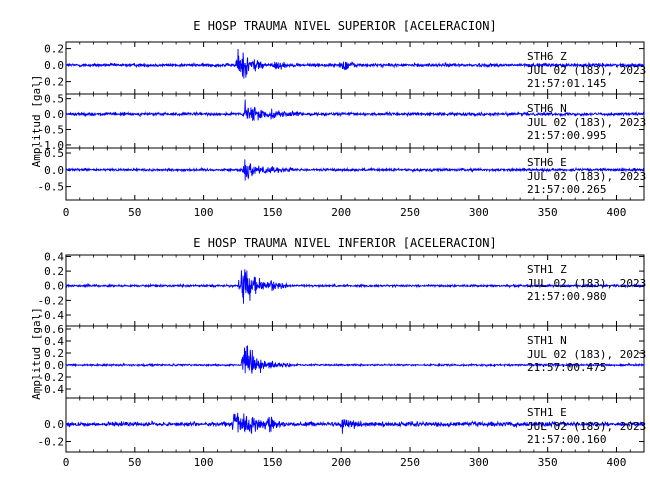 This screenshot has width=650, height=500. I want to click on trace-time: 21:57:00.265, so click(566, 189).